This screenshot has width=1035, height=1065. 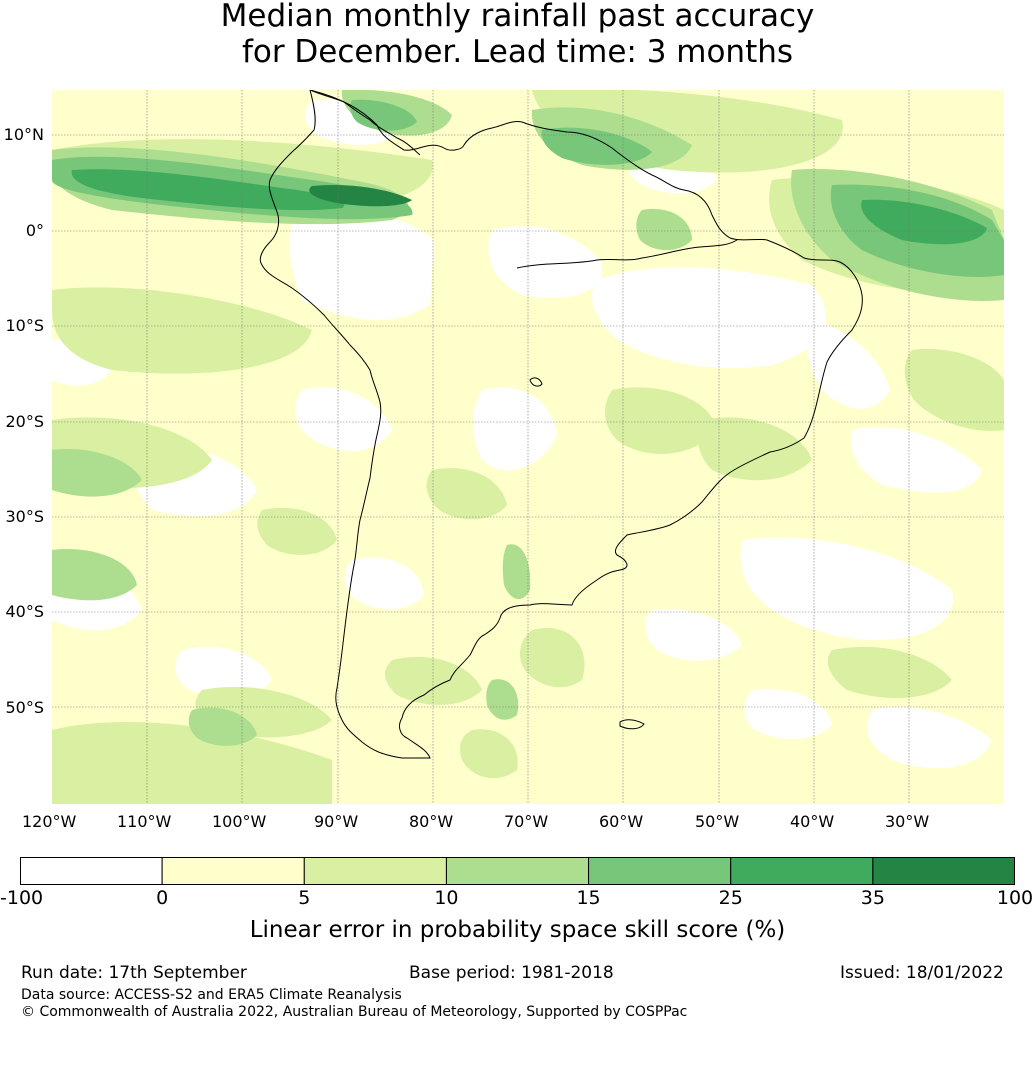 What do you see at coordinates (134, 973) in the screenshot?
I see `run-date: Run date: 17th September` at bounding box center [134, 973].